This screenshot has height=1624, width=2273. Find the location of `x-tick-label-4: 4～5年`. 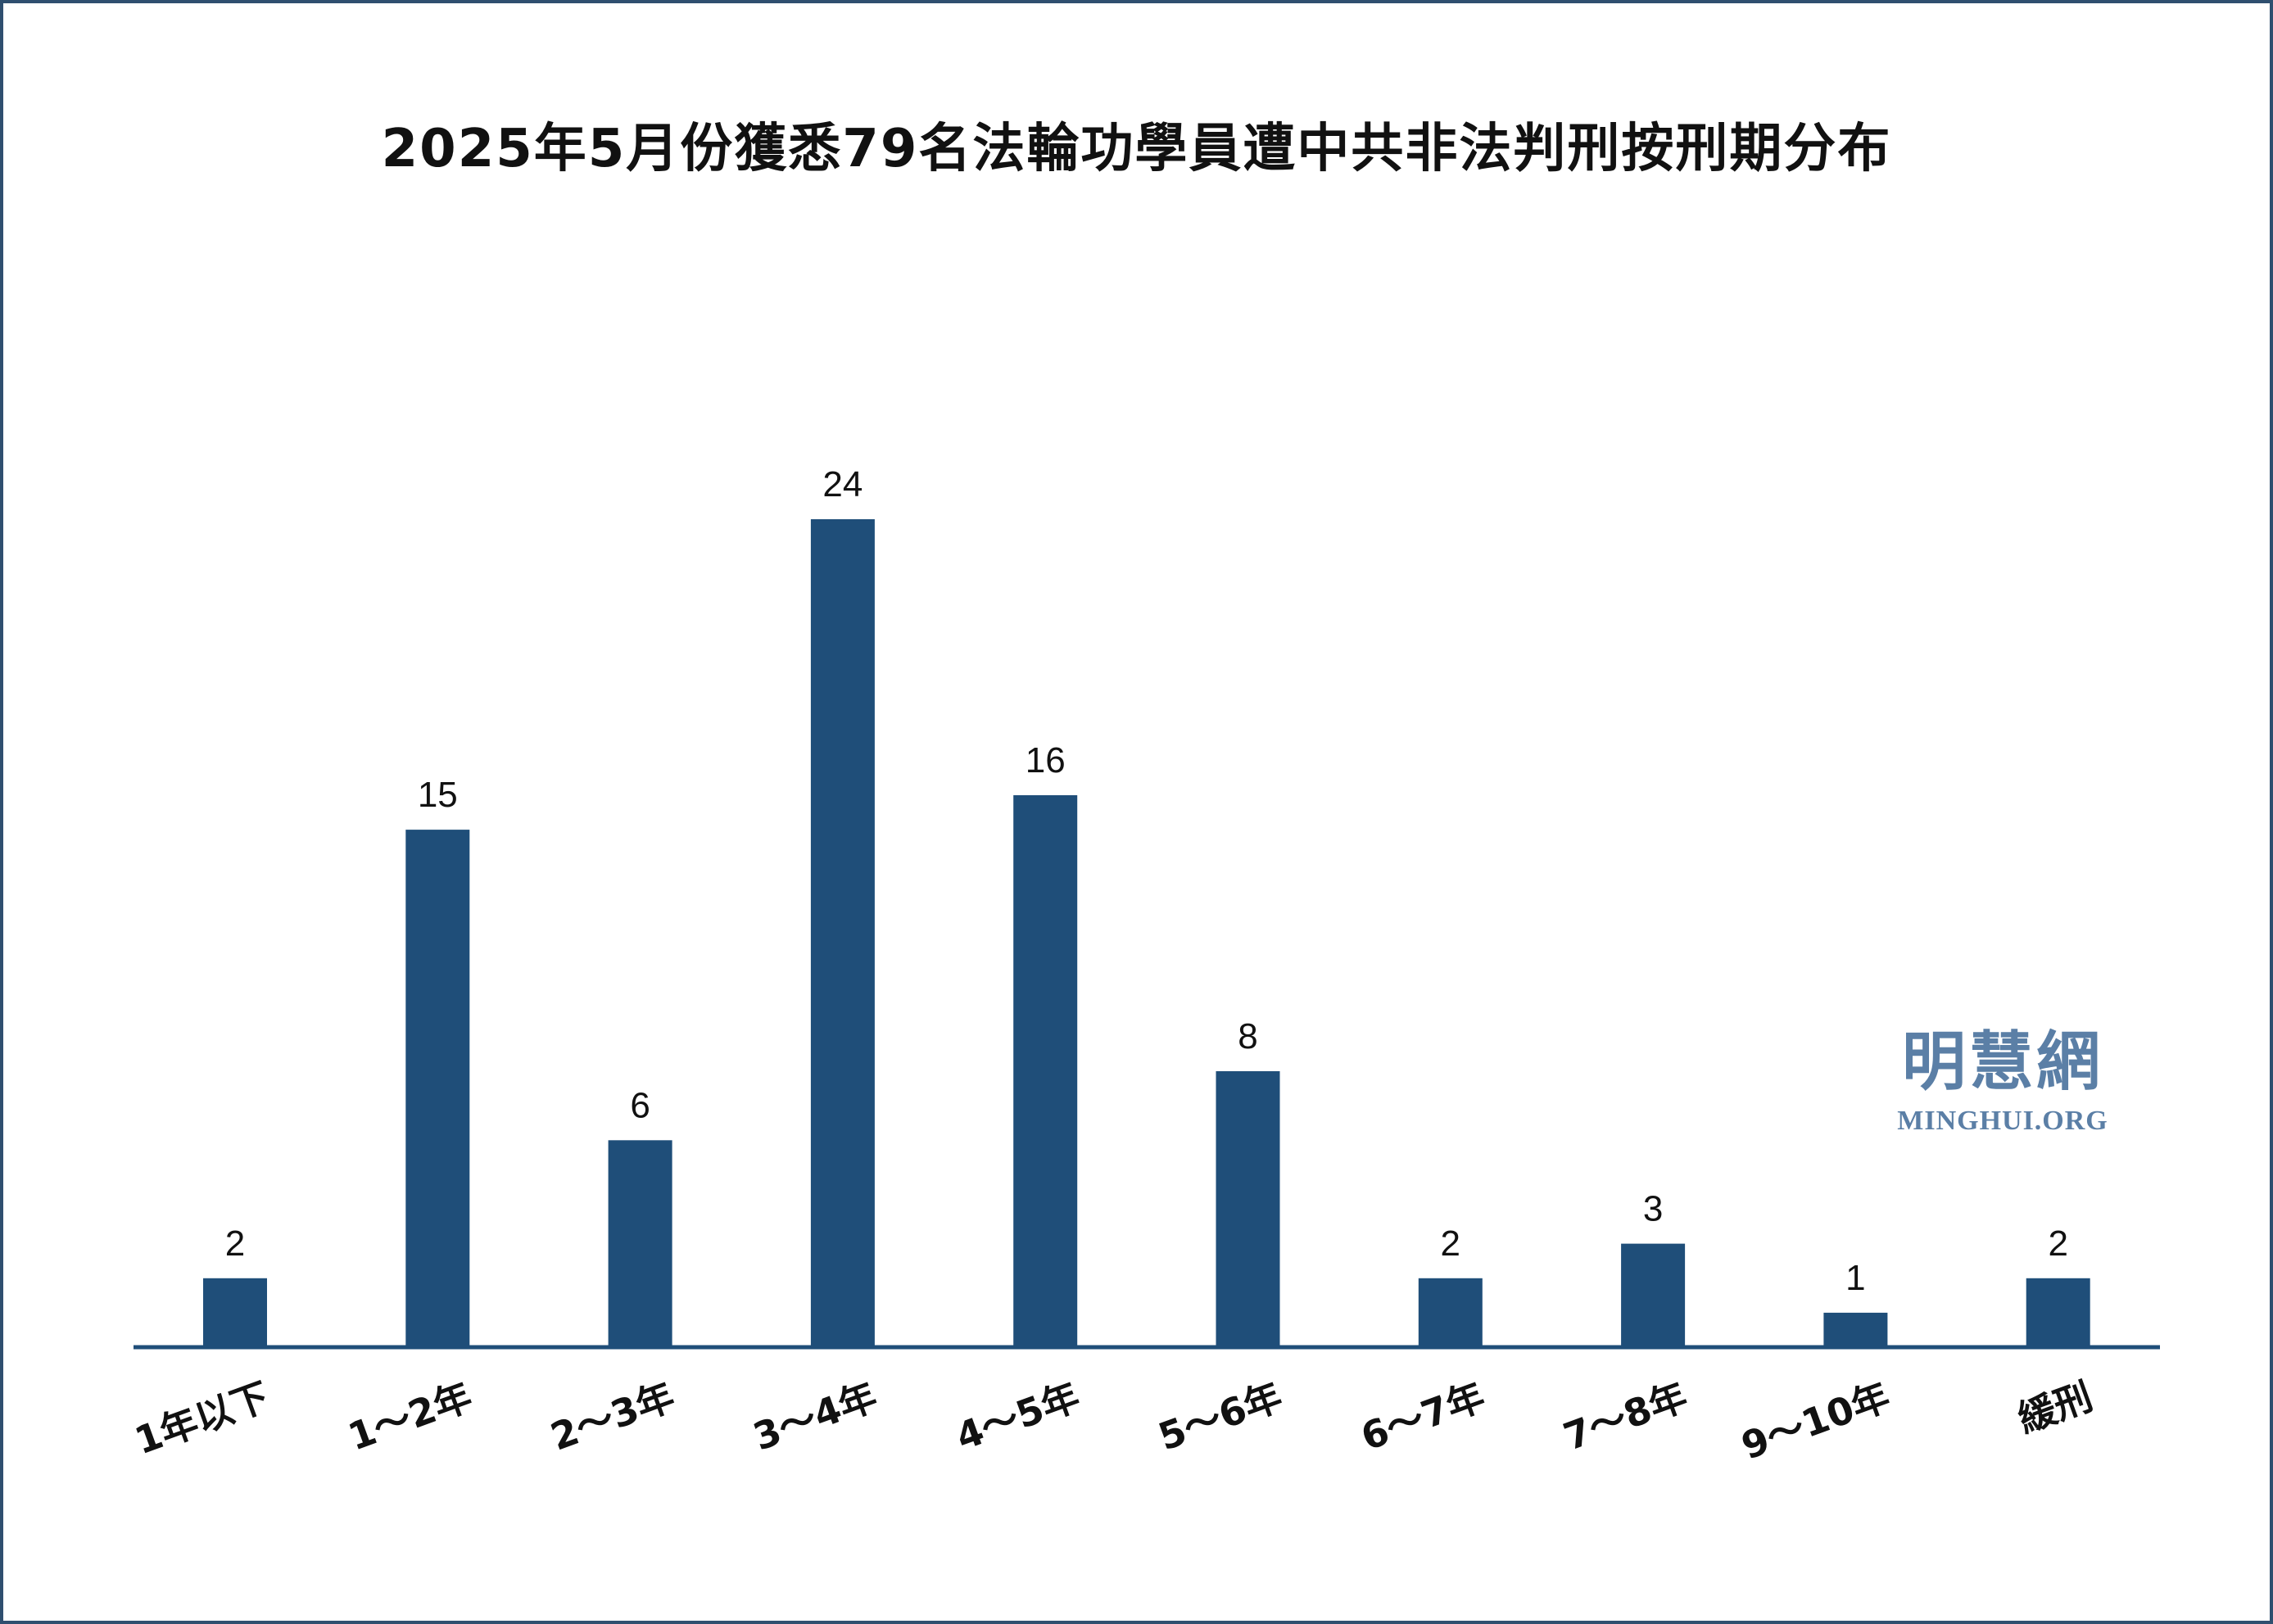

x-tick-label-4: 4～5年 is located at coordinates (1017, 1416).